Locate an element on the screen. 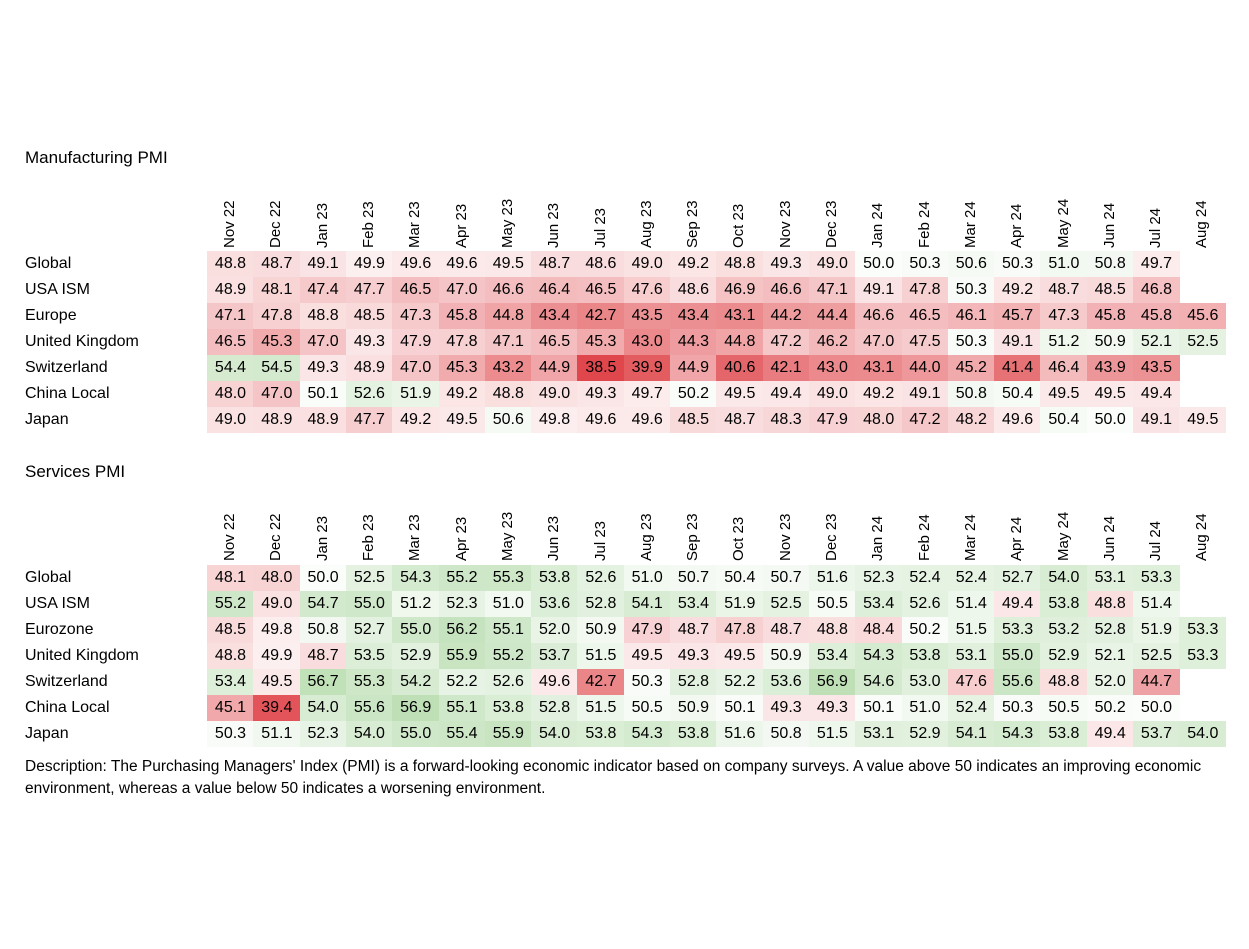  heatmap-cell: 42.7 is located at coordinates (601, 682).